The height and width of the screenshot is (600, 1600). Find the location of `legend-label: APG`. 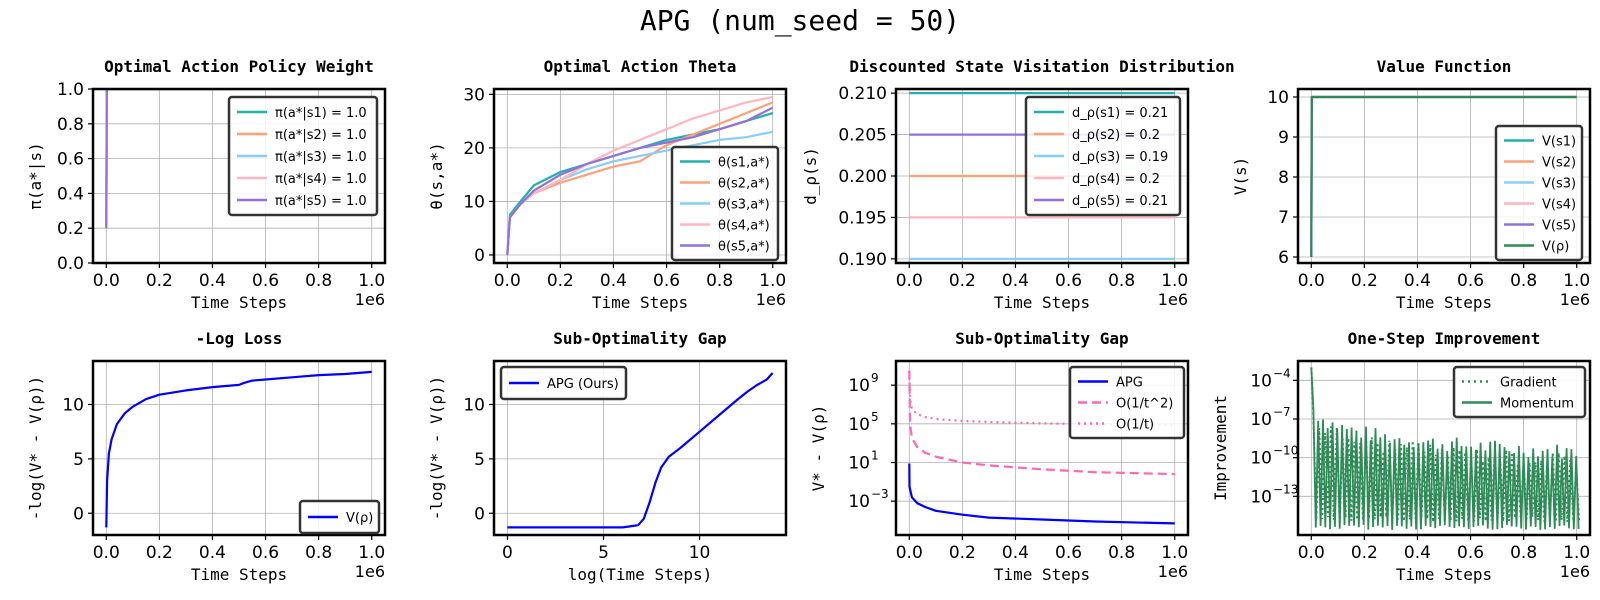

legend-label: APG is located at coordinates (1129, 383).